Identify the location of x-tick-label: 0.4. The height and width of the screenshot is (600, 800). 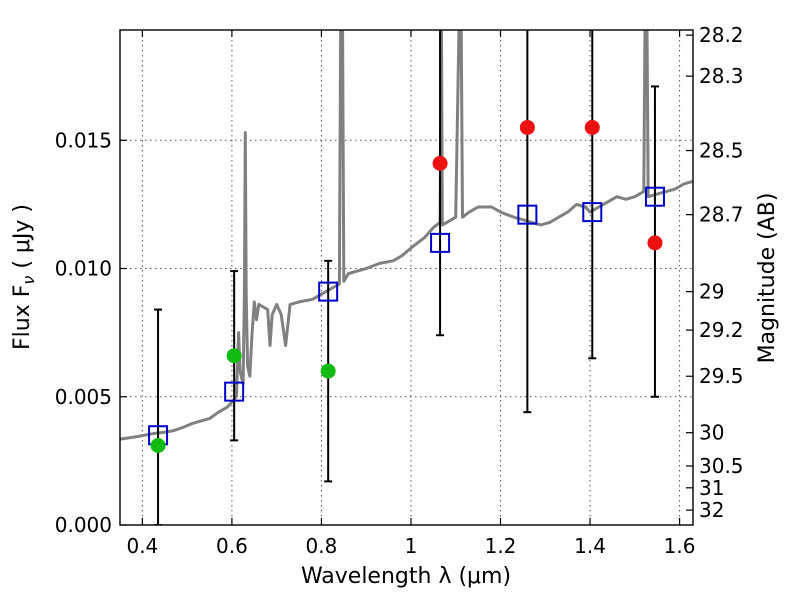
(142, 546).